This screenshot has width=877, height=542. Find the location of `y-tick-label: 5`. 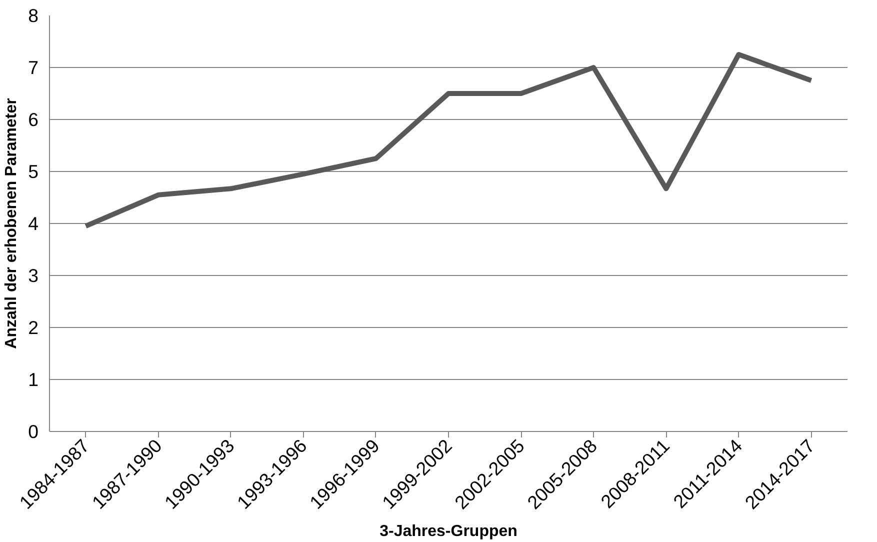

y-tick-label: 5 is located at coordinates (33, 171).